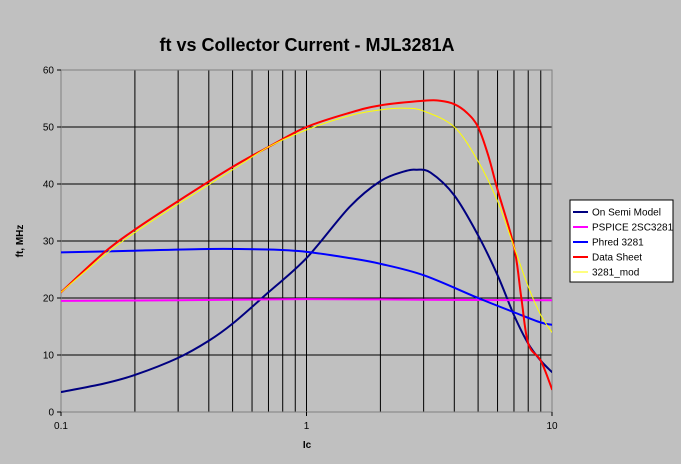  I want to click on legend-label-phred-3281: Phred 3281, so click(618, 243).